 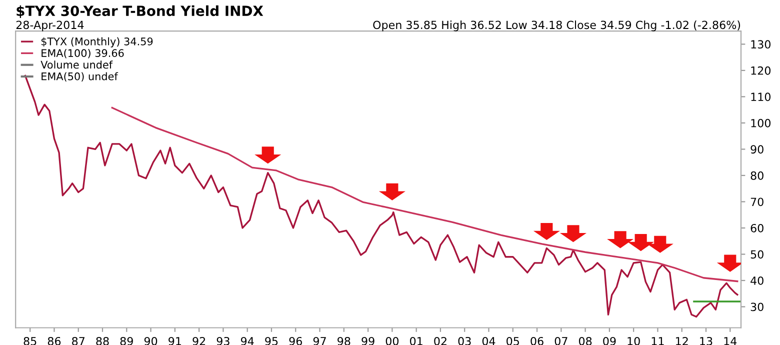 I want to click on x-tick-label: 96, so click(x=295, y=340).